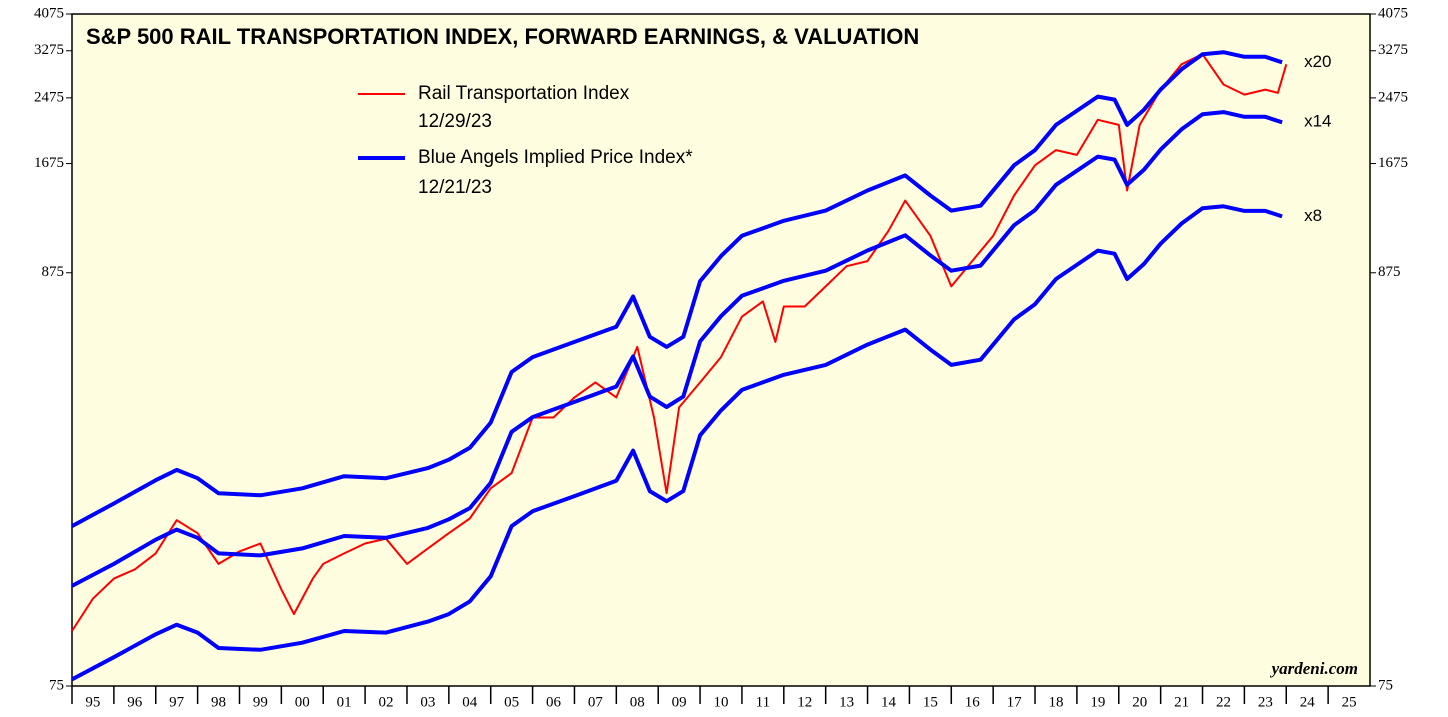  I want to click on x-tick-label: 02, so click(386, 702).